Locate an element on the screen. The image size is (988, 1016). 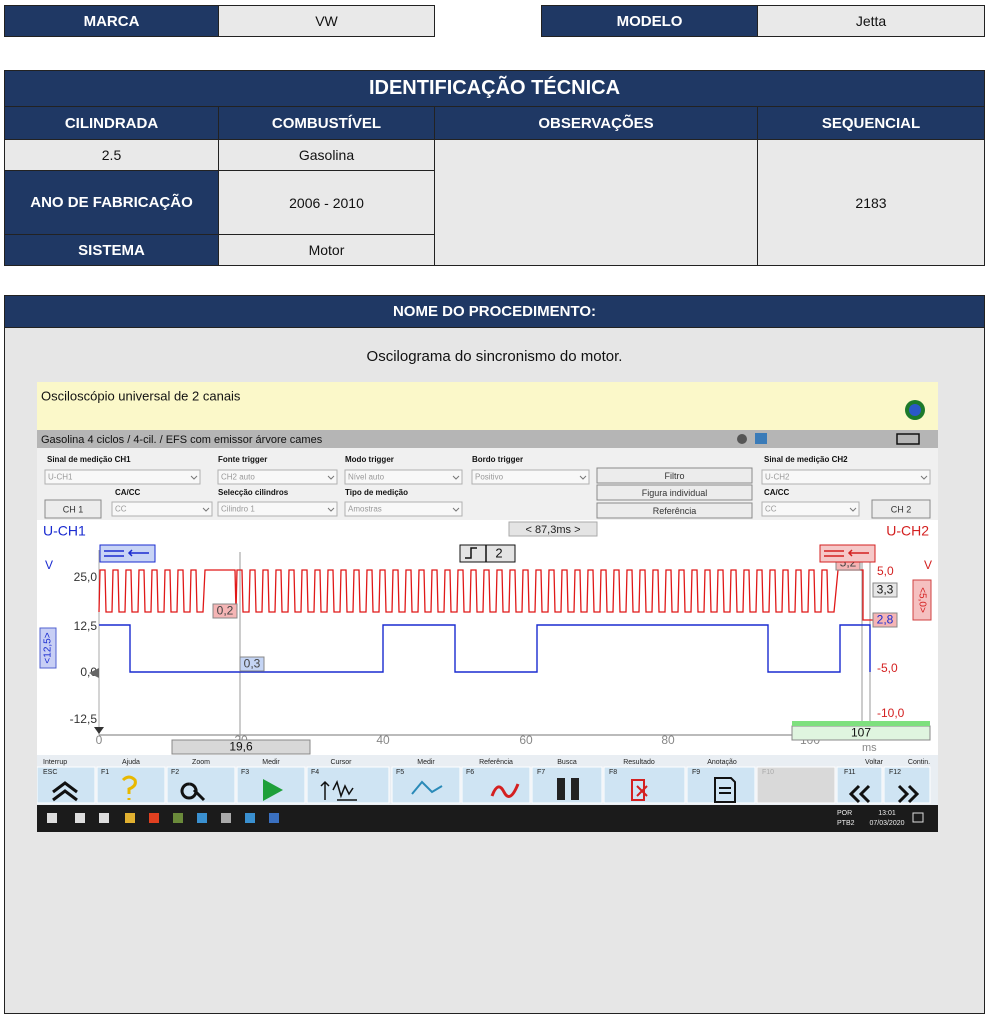
taskbar-text: 07/03/2020 is located at coordinates (886, 823).